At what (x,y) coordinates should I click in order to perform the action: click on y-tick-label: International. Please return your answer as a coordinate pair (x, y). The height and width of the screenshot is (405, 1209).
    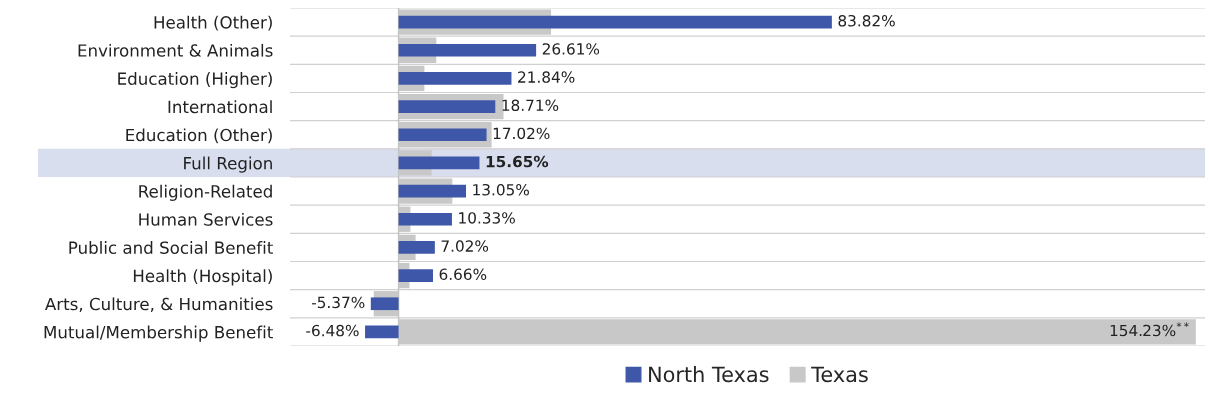
    Looking at the image, I should click on (220, 107).